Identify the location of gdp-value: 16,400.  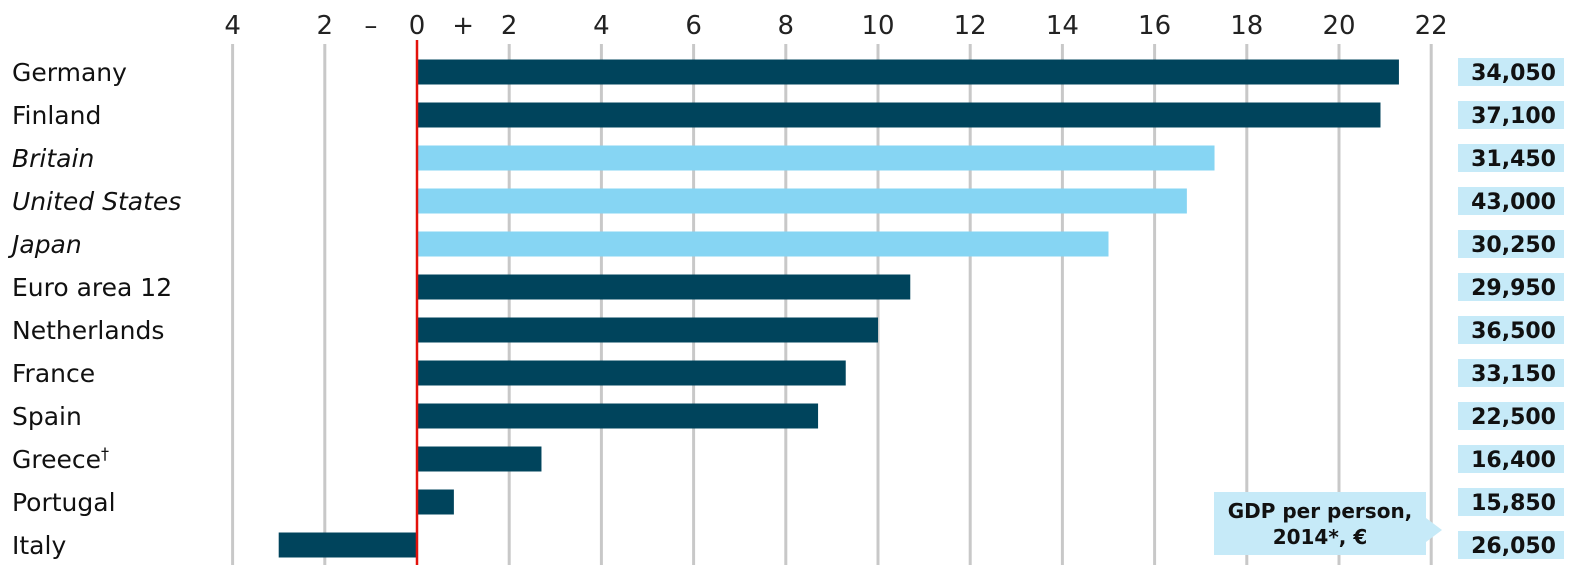
(1513, 460).